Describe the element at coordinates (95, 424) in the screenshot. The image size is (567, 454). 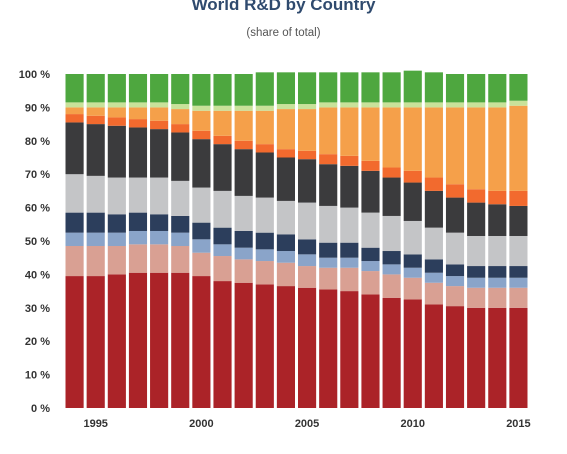
I see `x-tick-label: 1995` at that location.